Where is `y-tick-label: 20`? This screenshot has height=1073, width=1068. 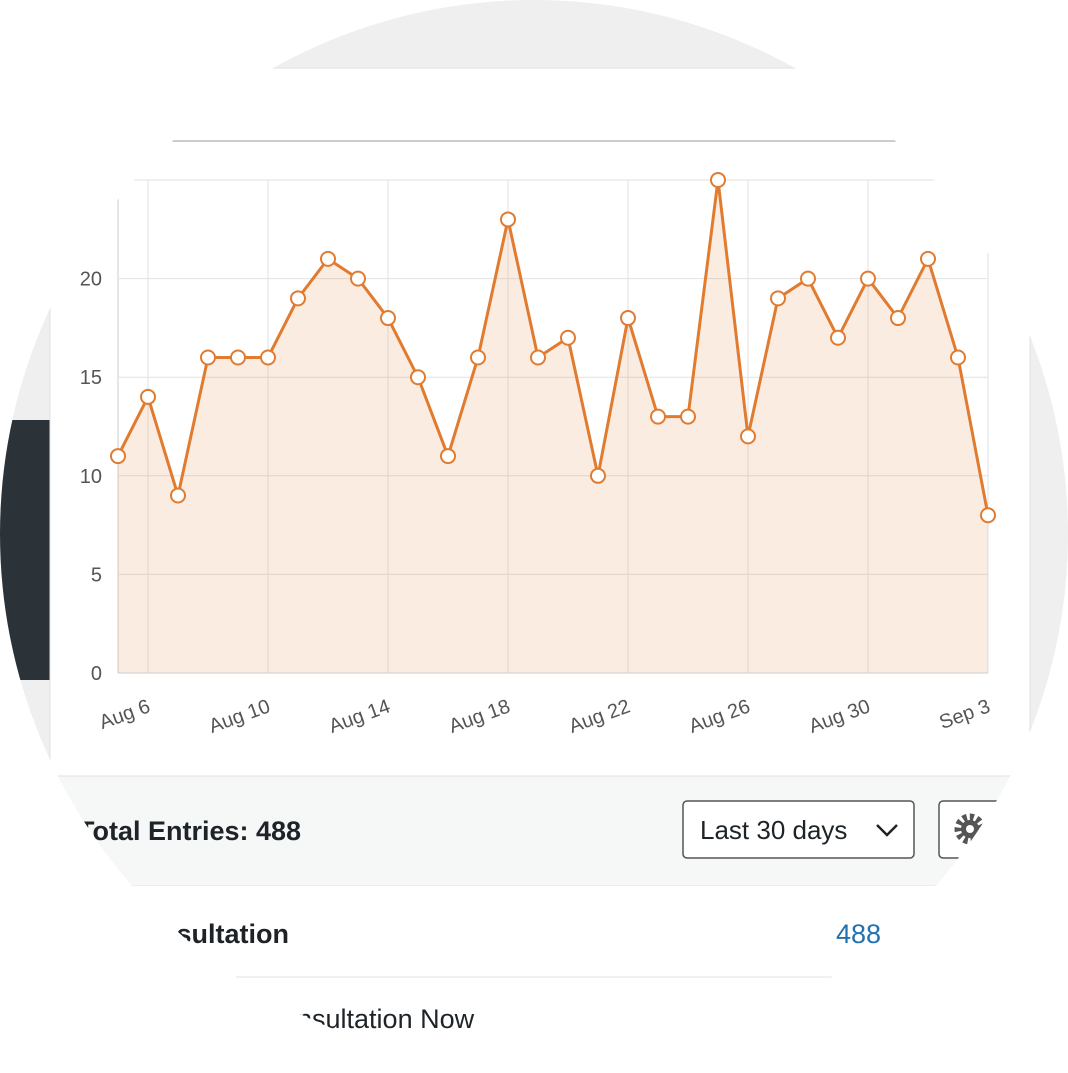 y-tick-label: 20 is located at coordinates (91, 280).